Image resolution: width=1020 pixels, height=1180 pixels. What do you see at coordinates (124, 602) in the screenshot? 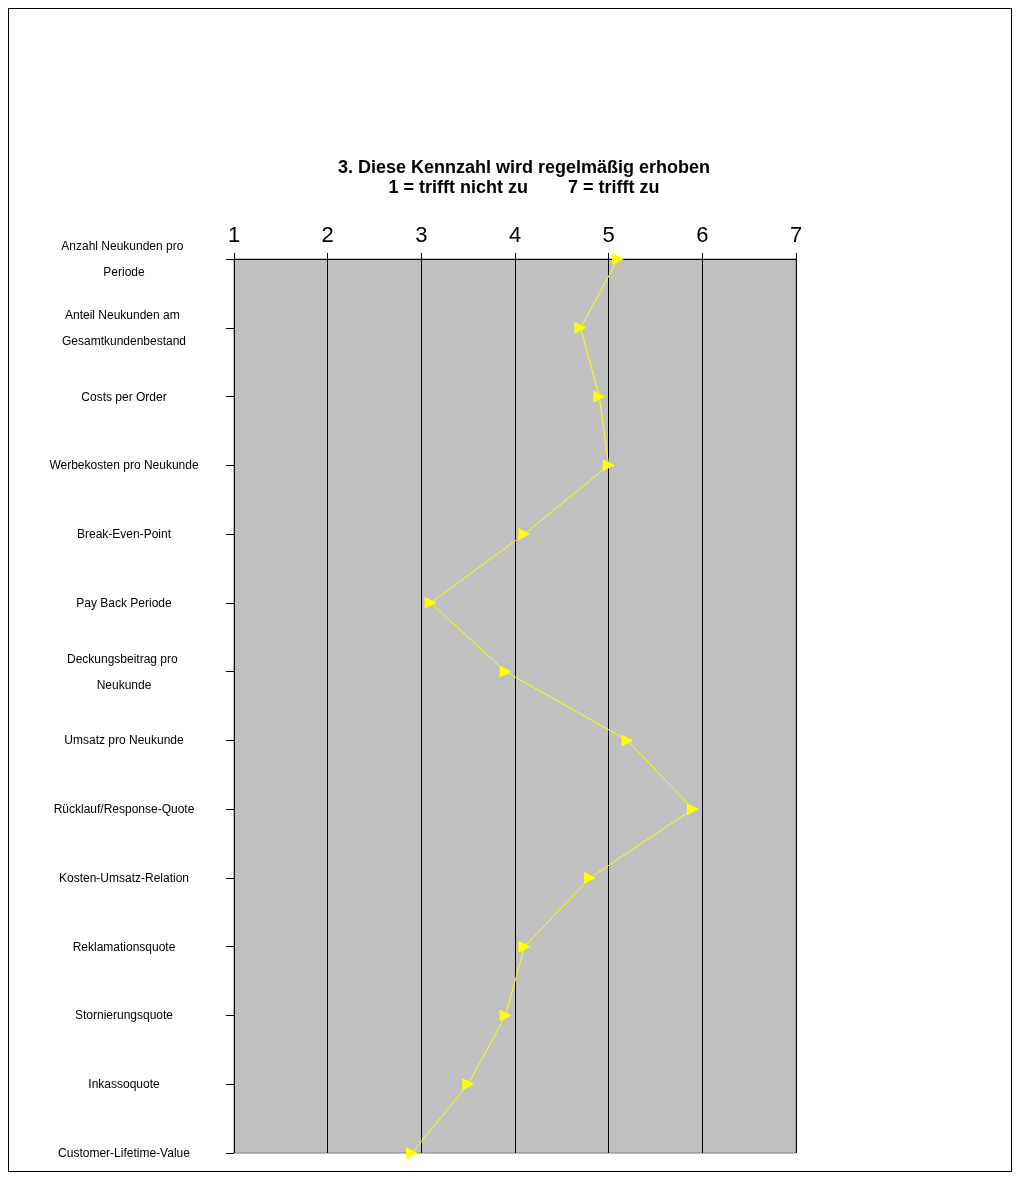
I see `y-tick-label: Pay Back Periode` at bounding box center [124, 602].